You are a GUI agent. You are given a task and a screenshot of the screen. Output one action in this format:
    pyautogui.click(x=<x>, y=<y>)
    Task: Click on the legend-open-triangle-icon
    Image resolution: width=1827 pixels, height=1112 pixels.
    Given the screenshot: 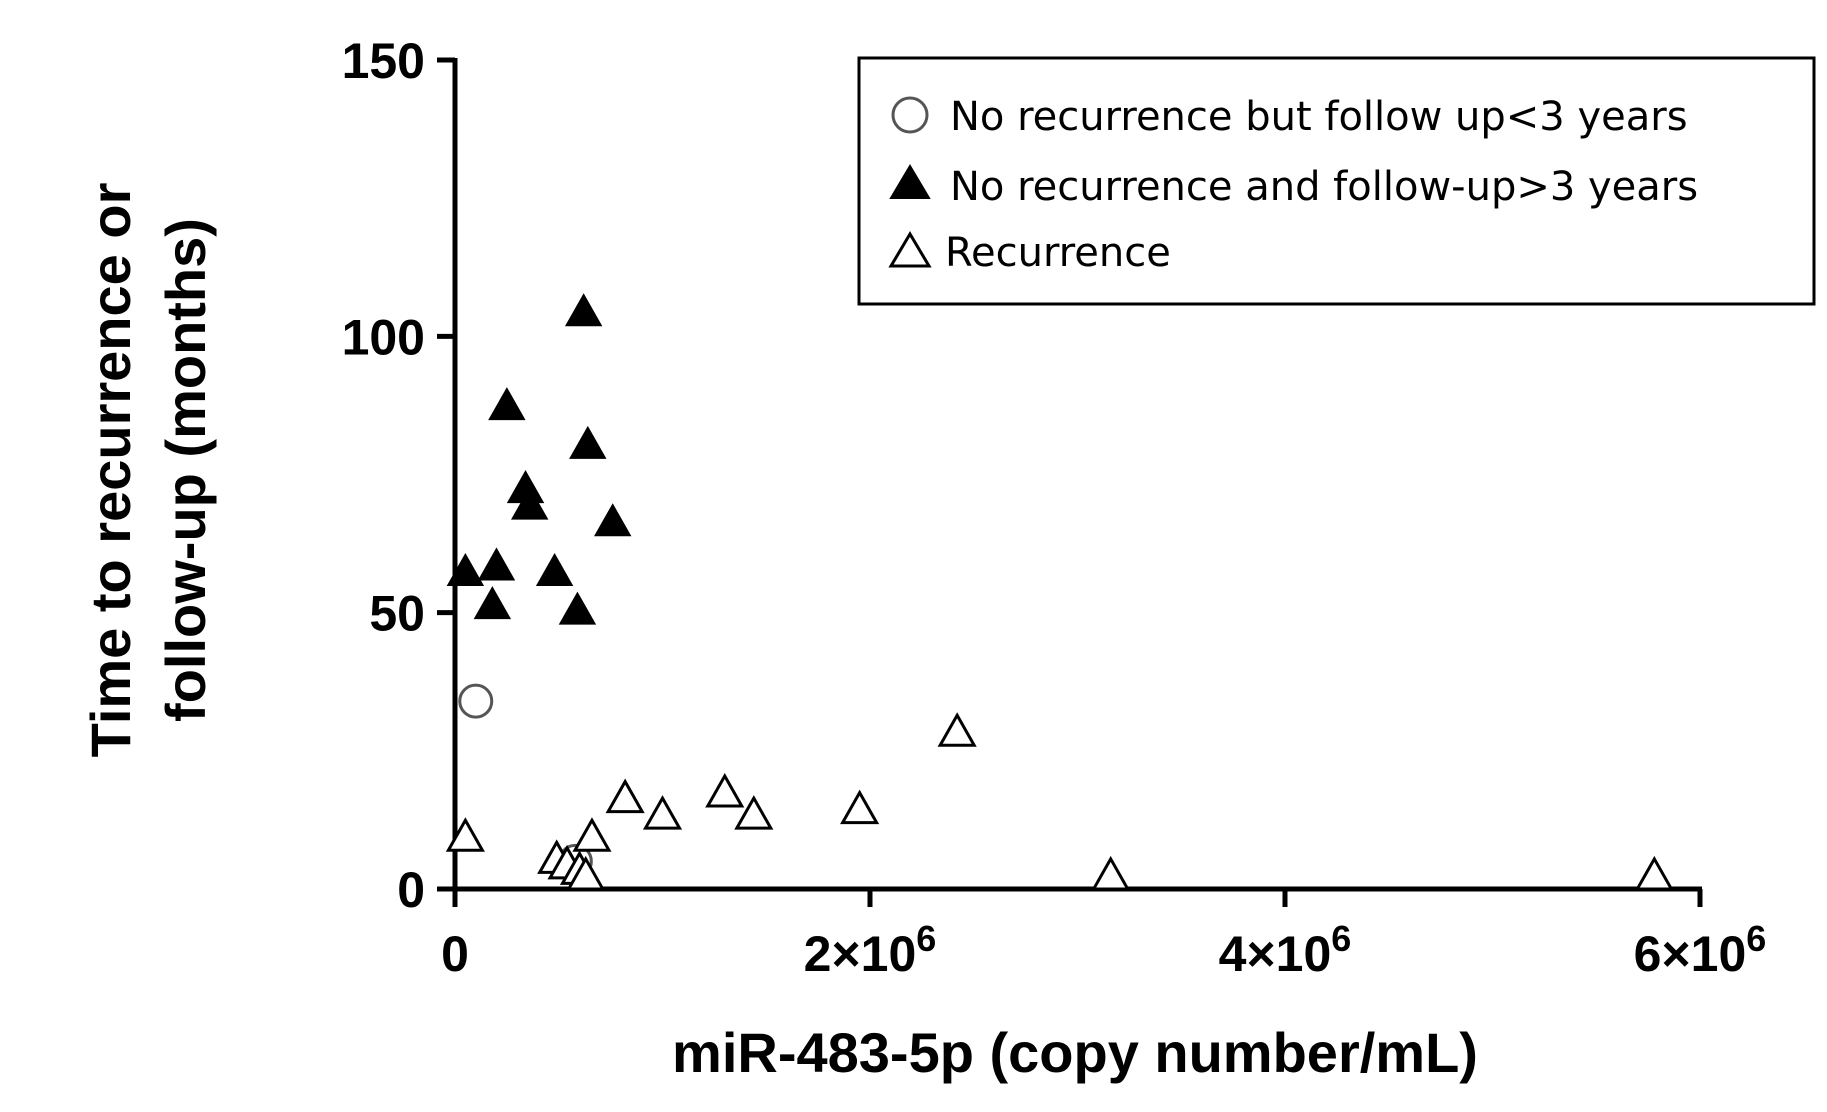 What is the action you would take?
    pyautogui.click(x=910, y=249)
    